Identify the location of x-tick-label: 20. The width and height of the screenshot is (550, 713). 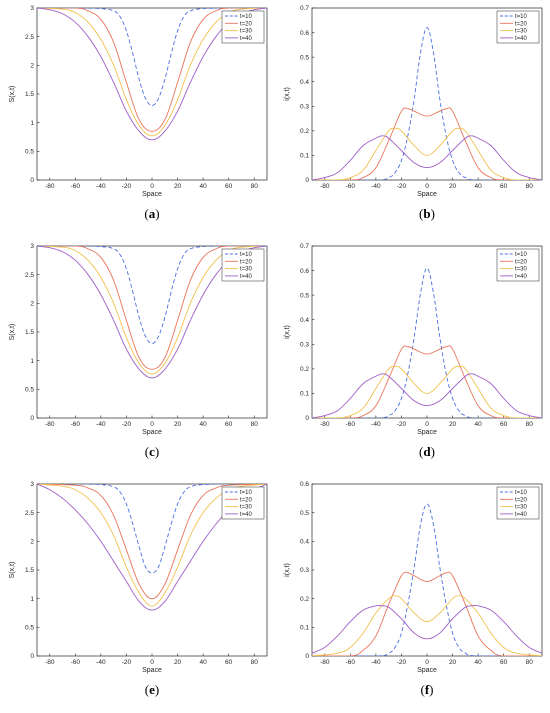
(453, 424).